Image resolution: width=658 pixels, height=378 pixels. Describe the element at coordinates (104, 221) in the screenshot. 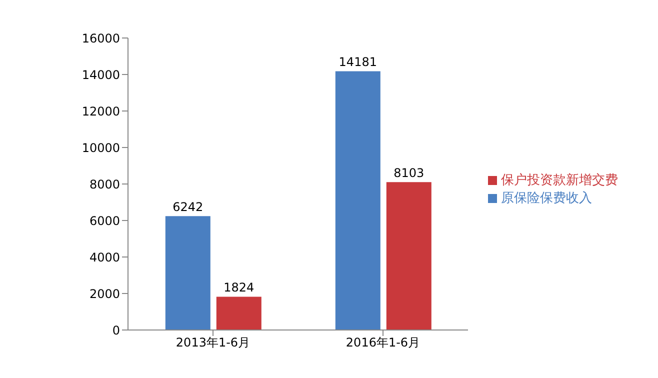

I see `y-tick-label: 6000` at that location.